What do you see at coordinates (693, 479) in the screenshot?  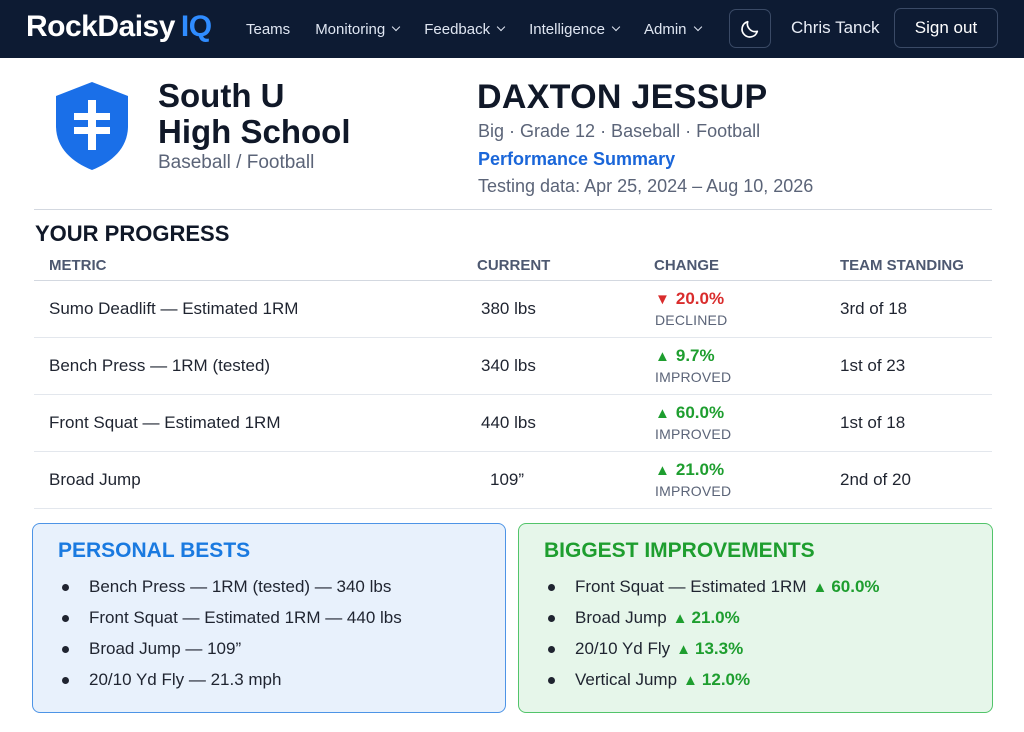 I see `change-cell: ▲ 21.0% IMPROVED` at bounding box center [693, 479].